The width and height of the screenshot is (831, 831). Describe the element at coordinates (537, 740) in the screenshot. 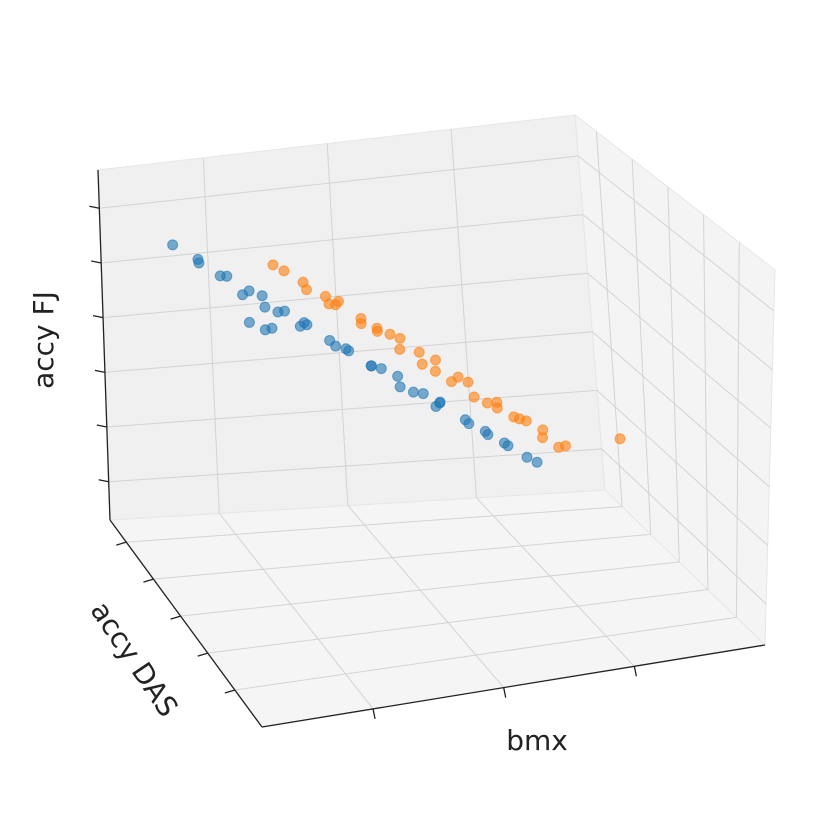

I see `x-axis-label: bmx` at that location.